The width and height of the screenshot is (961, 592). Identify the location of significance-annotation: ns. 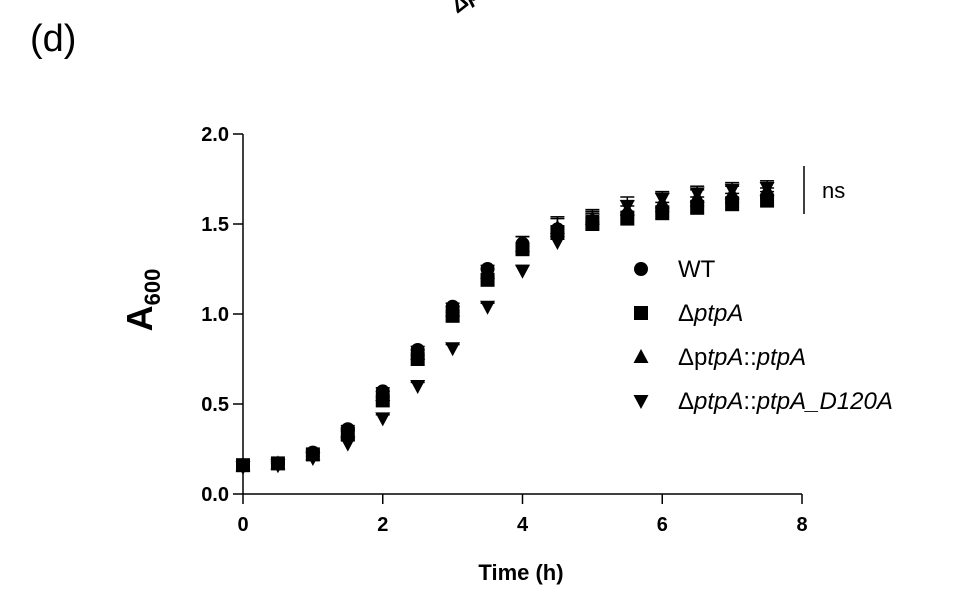
(824, 190).